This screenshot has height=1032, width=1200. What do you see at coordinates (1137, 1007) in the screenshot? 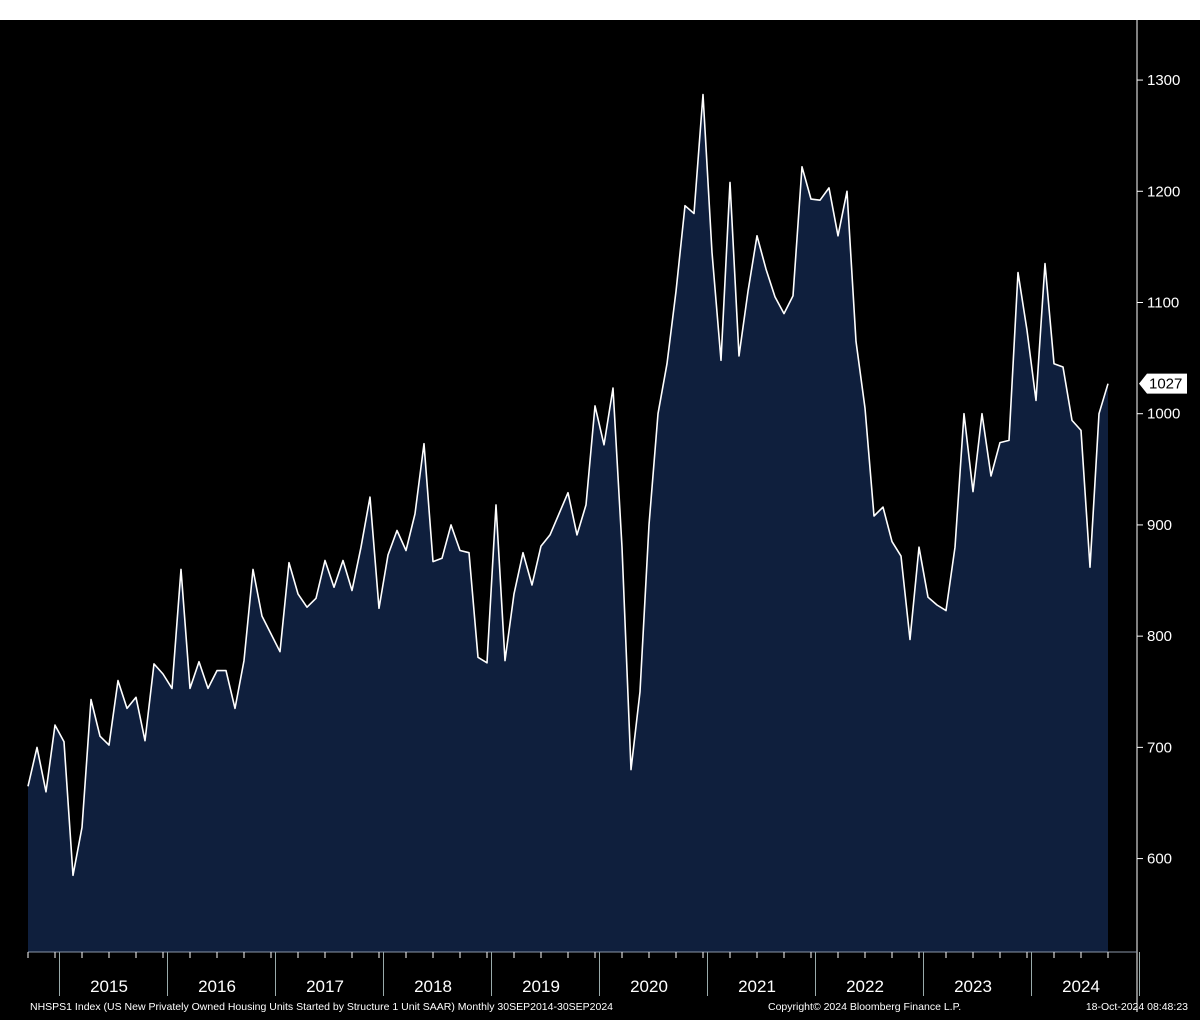
I see `footer-timestamp: 18-Oct-2024 08:48:23` at bounding box center [1137, 1007].